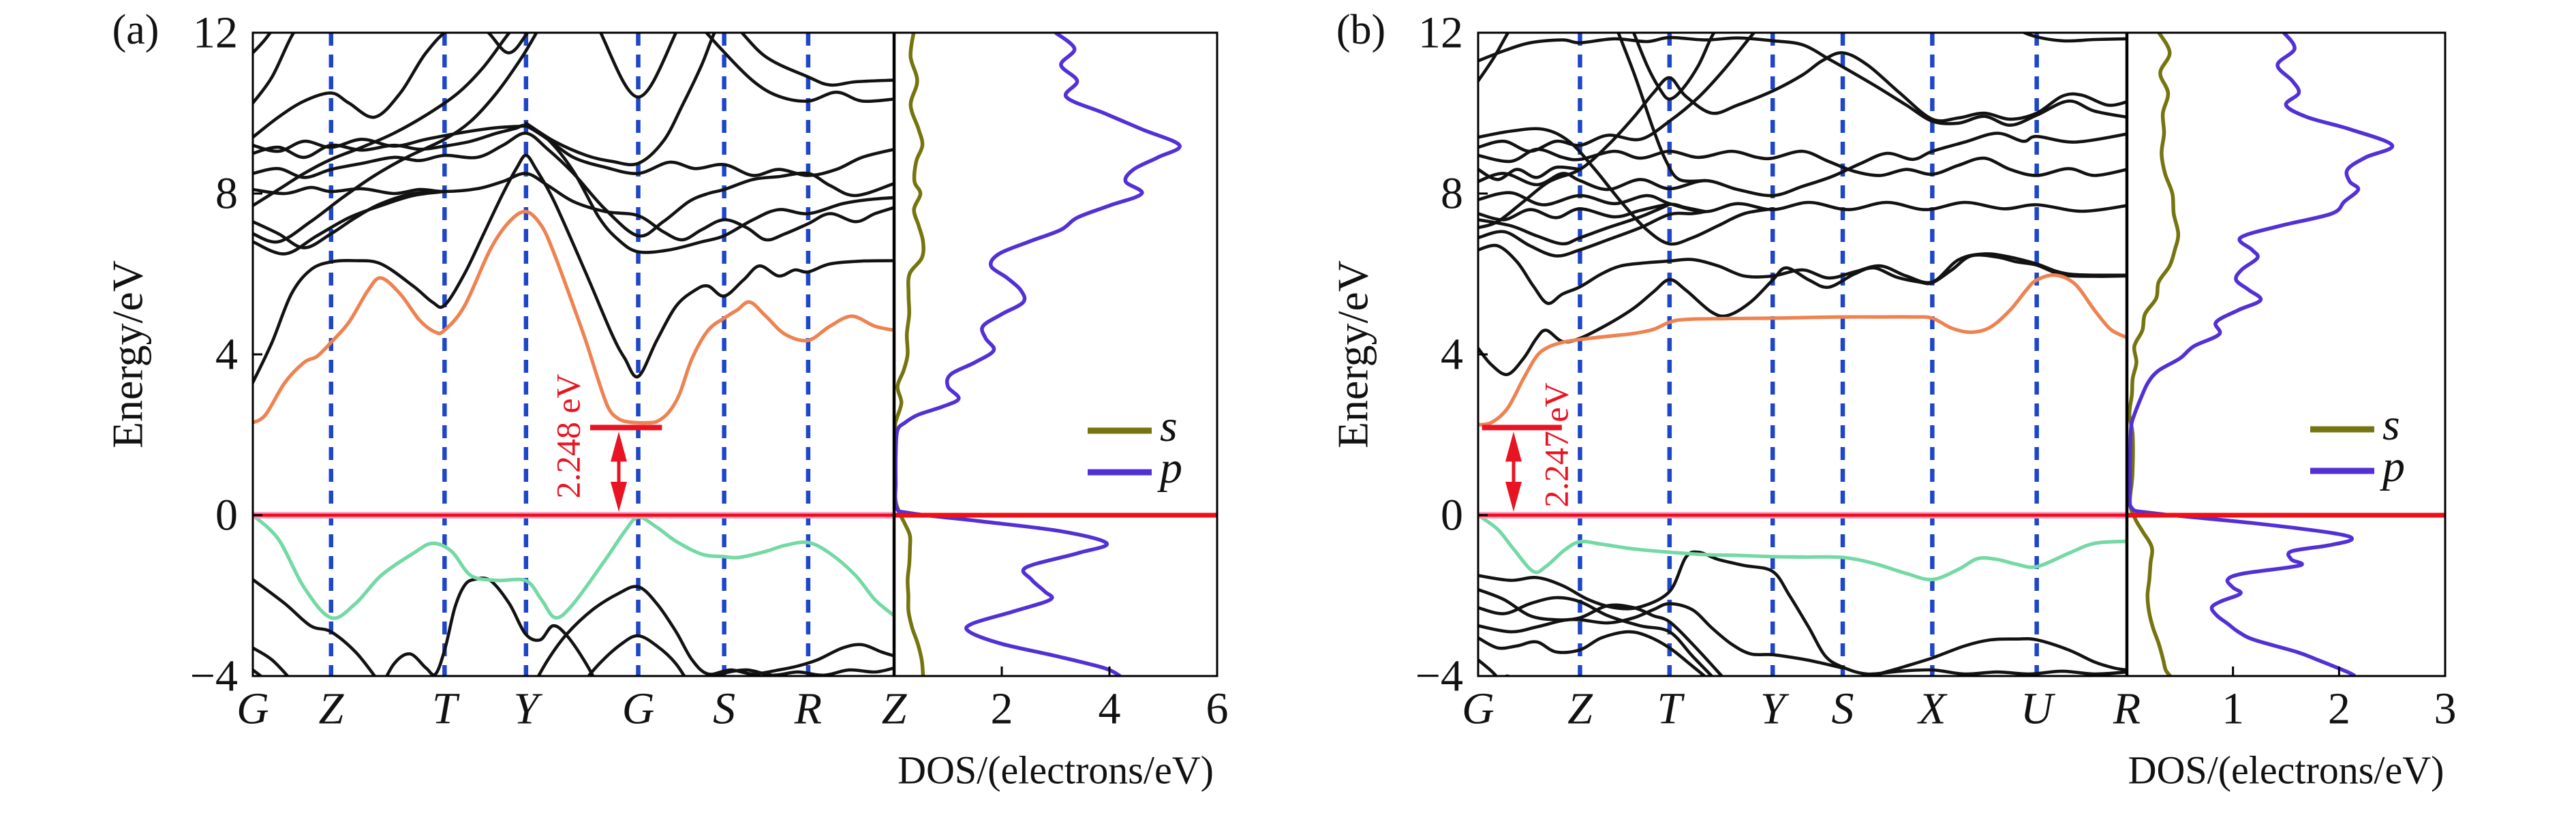  What do you see at coordinates (568, 436) in the screenshot?
I see `band-gap-label: 2.248 eV` at bounding box center [568, 436].